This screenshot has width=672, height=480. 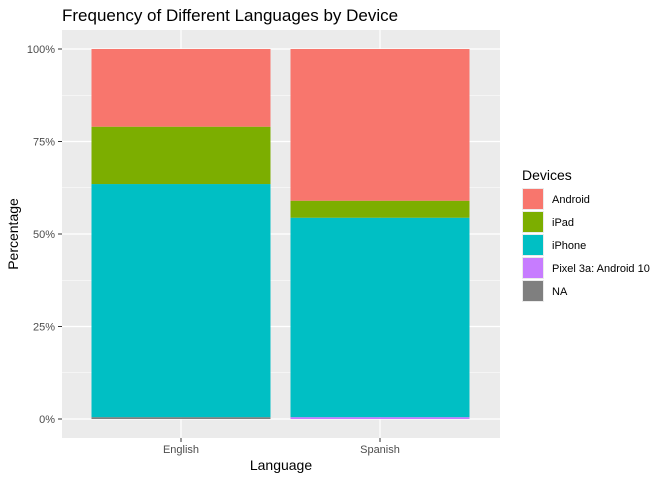 What do you see at coordinates (569, 246) in the screenshot?
I see `legend-label-iphone: iPhone` at bounding box center [569, 246].